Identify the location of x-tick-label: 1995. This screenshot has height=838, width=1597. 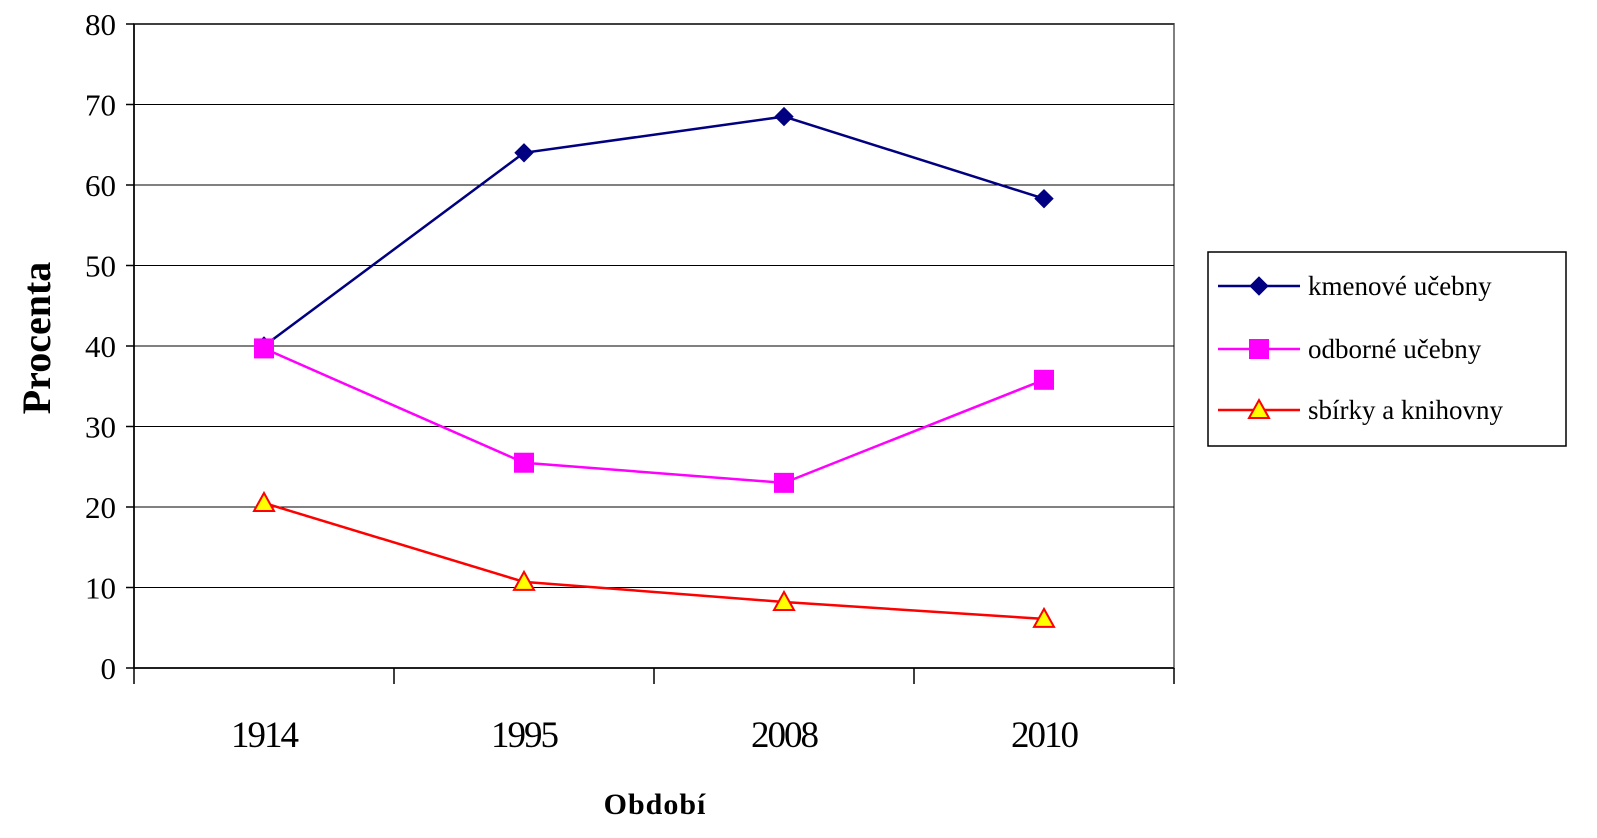
(525, 735).